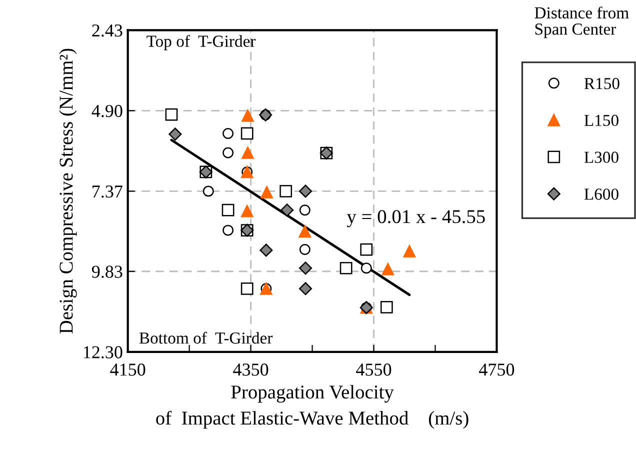  I want to click on annotation: Top of T-Girder, so click(201, 42).